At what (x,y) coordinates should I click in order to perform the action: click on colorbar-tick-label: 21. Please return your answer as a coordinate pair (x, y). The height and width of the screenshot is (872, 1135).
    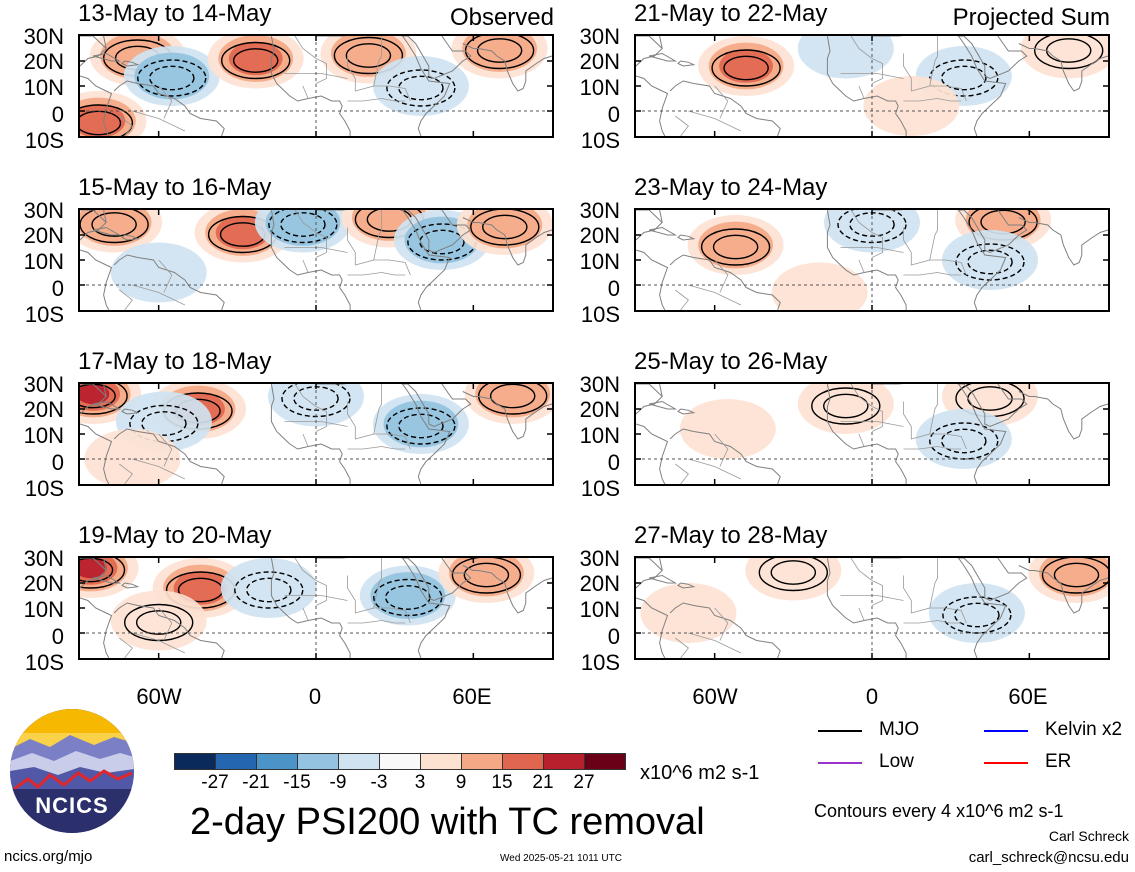
    Looking at the image, I should click on (543, 782).